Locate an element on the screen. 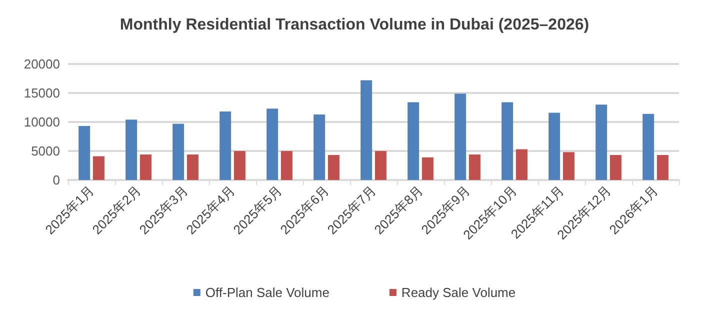 This screenshot has height=316, width=709. y-tick-label: 5000 is located at coordinates (45, 151).